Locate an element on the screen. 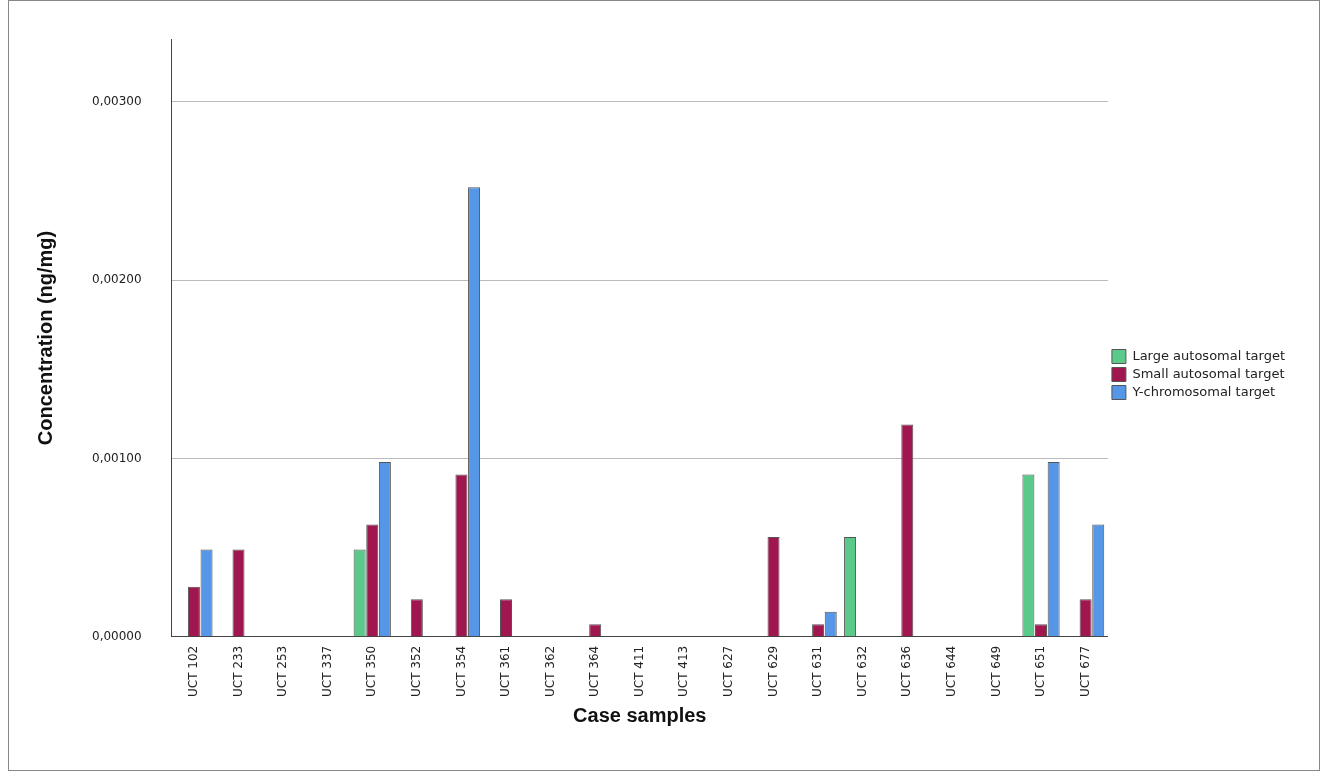 The image size is (1322, 773). y-tick-label: 0,00000 is located at coordinates (117, 635).